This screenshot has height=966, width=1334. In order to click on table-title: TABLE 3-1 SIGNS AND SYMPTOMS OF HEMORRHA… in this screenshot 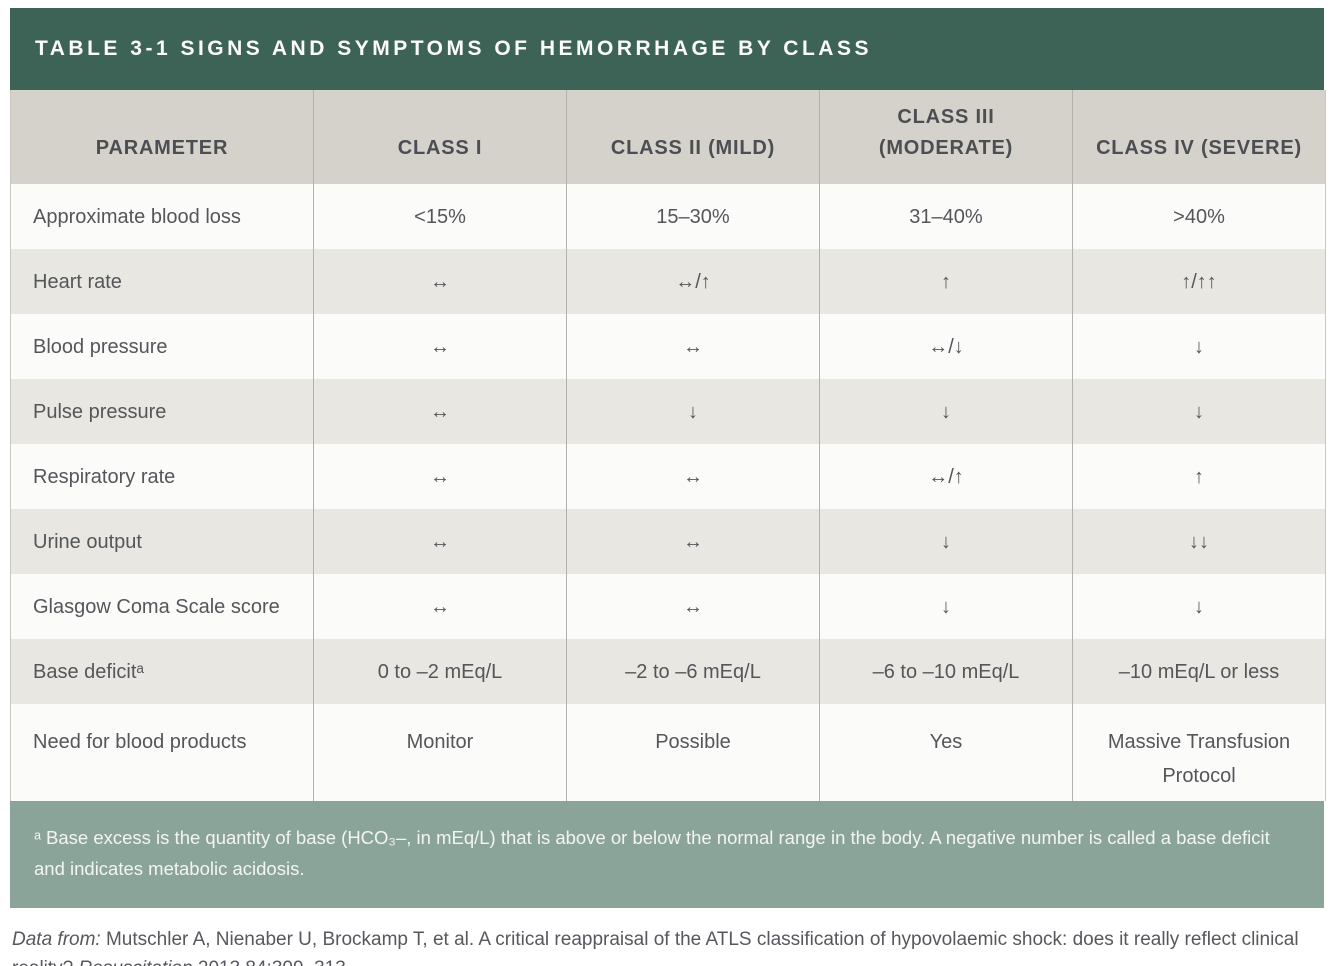, I will do `click(453, 48)`.